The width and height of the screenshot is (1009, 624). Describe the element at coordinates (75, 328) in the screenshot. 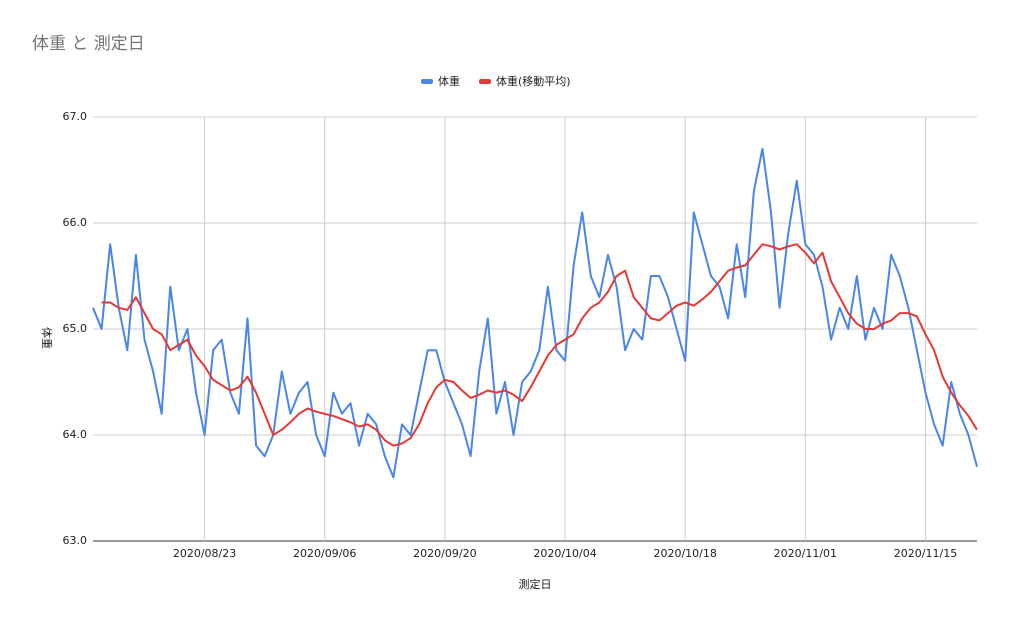

I see `y-tick-label: 65.0` at that location.